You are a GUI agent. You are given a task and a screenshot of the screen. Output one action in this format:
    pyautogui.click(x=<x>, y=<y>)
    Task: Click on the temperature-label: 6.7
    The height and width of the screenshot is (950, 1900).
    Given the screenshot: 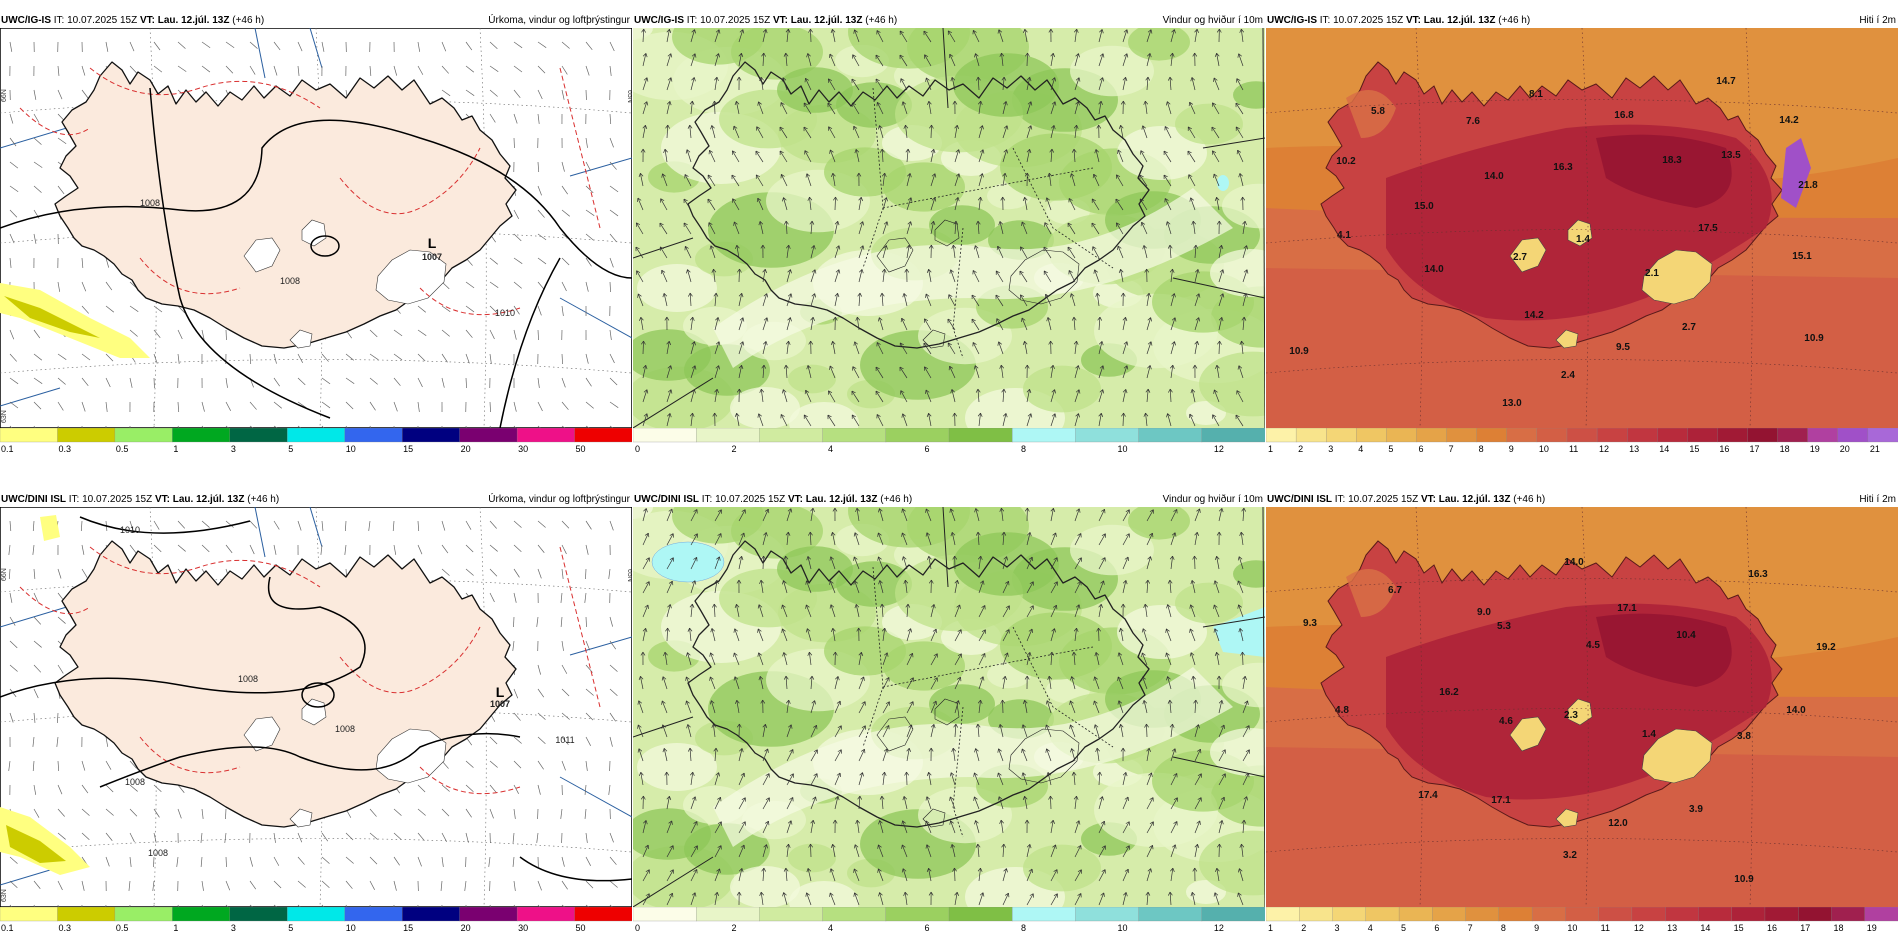 What is the action you would take?
    pyautogui.click(x=1395, y=590)
    